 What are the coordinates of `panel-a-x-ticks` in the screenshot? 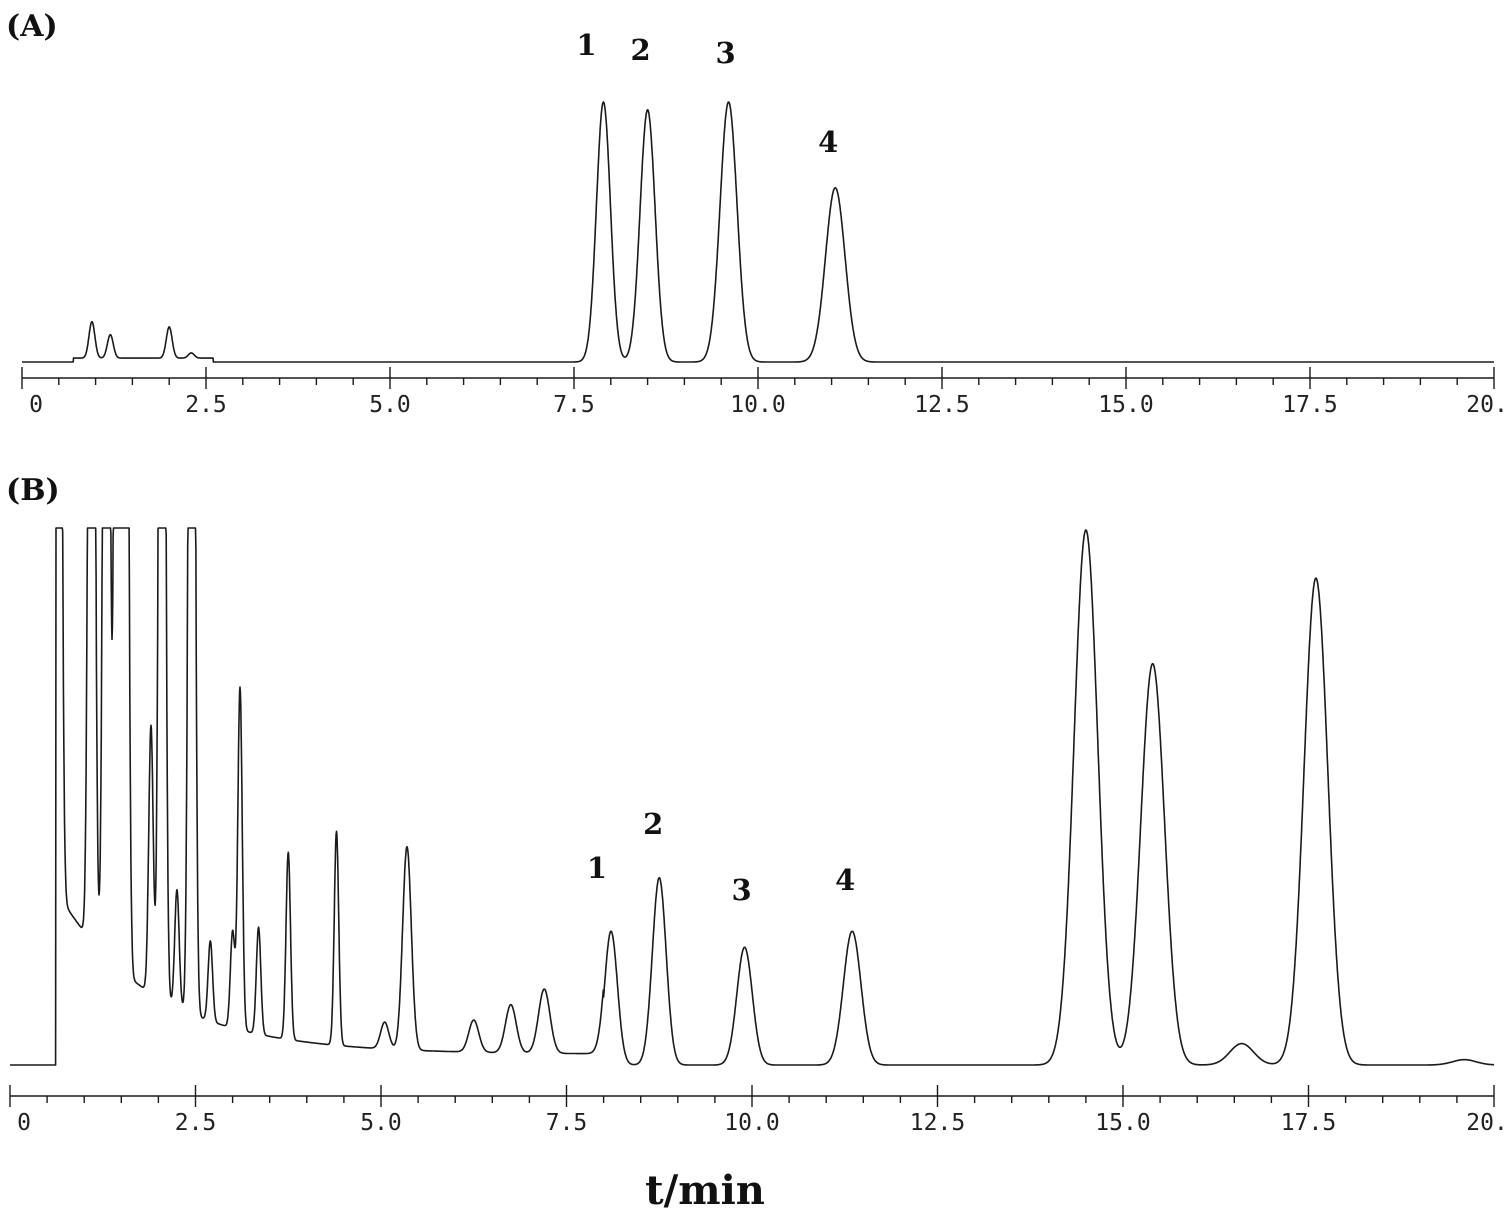 It's located at (758, 378).